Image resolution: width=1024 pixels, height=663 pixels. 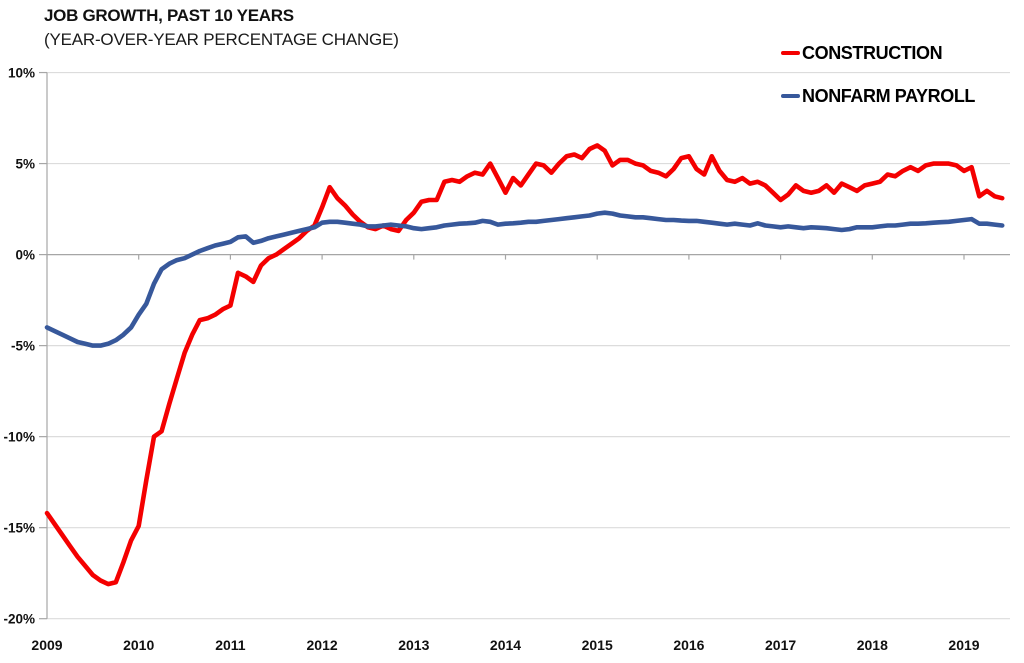 I want to click on legend-label-construction: CONSTRUCTION, so click(x=872, y=52).